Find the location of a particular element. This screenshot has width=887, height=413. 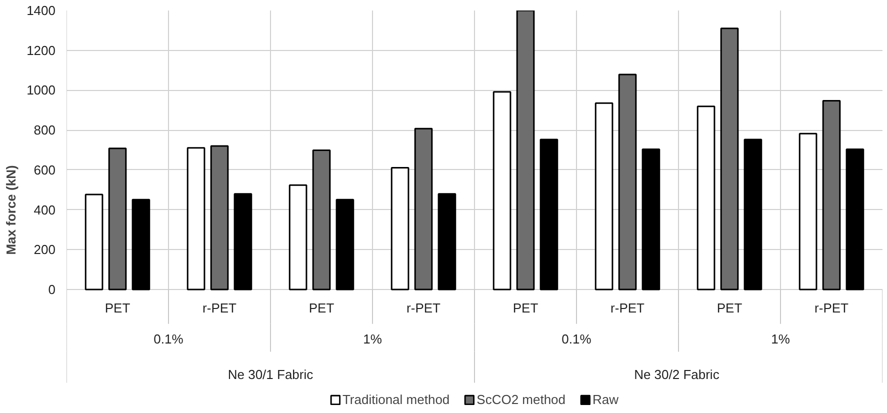

legend-label: ScCO2 method is located at coordinates (521, 399).